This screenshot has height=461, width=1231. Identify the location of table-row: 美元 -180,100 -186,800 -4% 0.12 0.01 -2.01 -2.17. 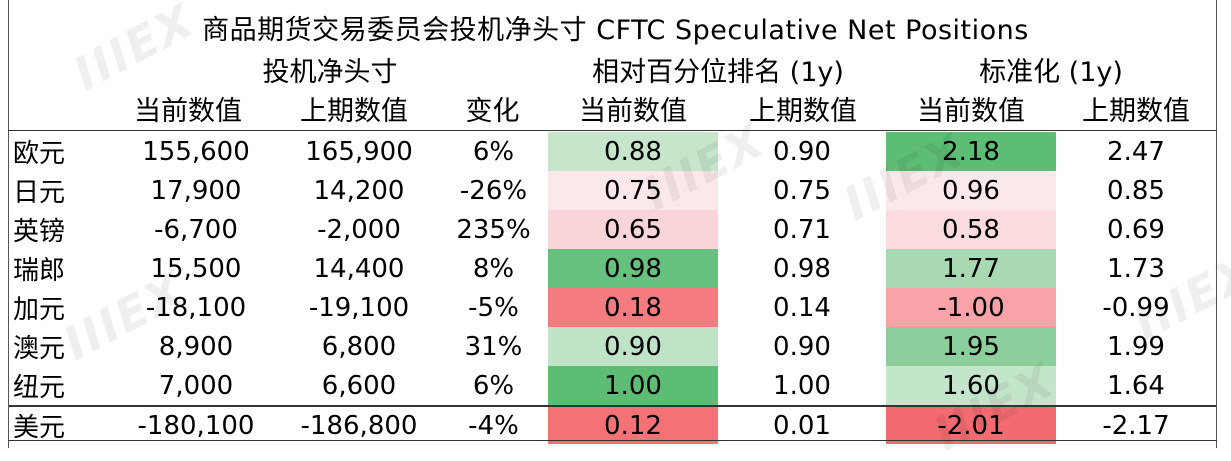
(612, 424).